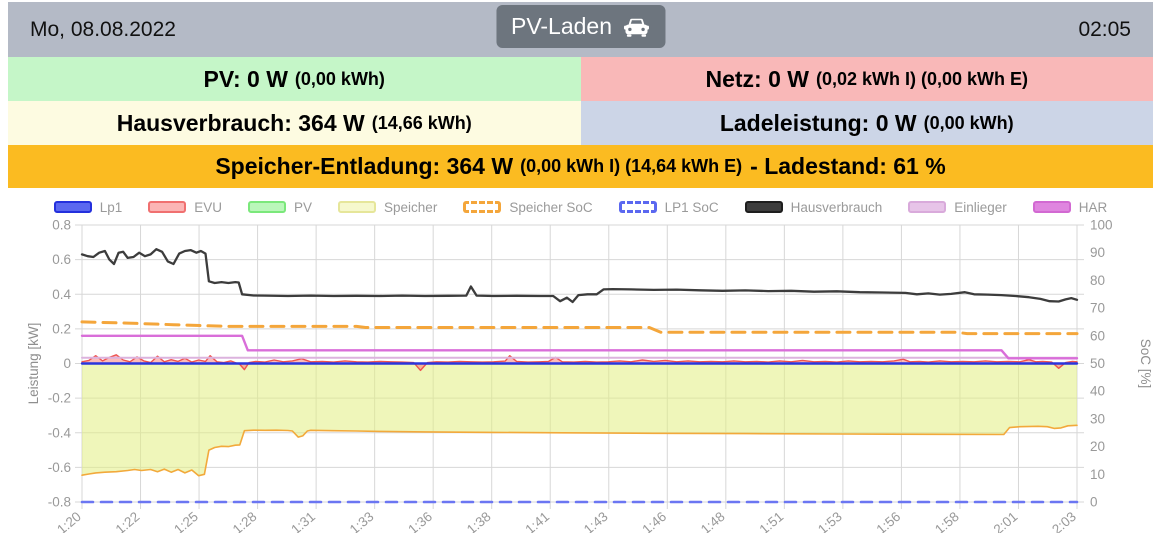 This screenshot has width=1161, height=534. What do you see at coordinates (420, 521) in the screenshot?
I see `svg-text: 1:36` at bounding box center [420, 521].